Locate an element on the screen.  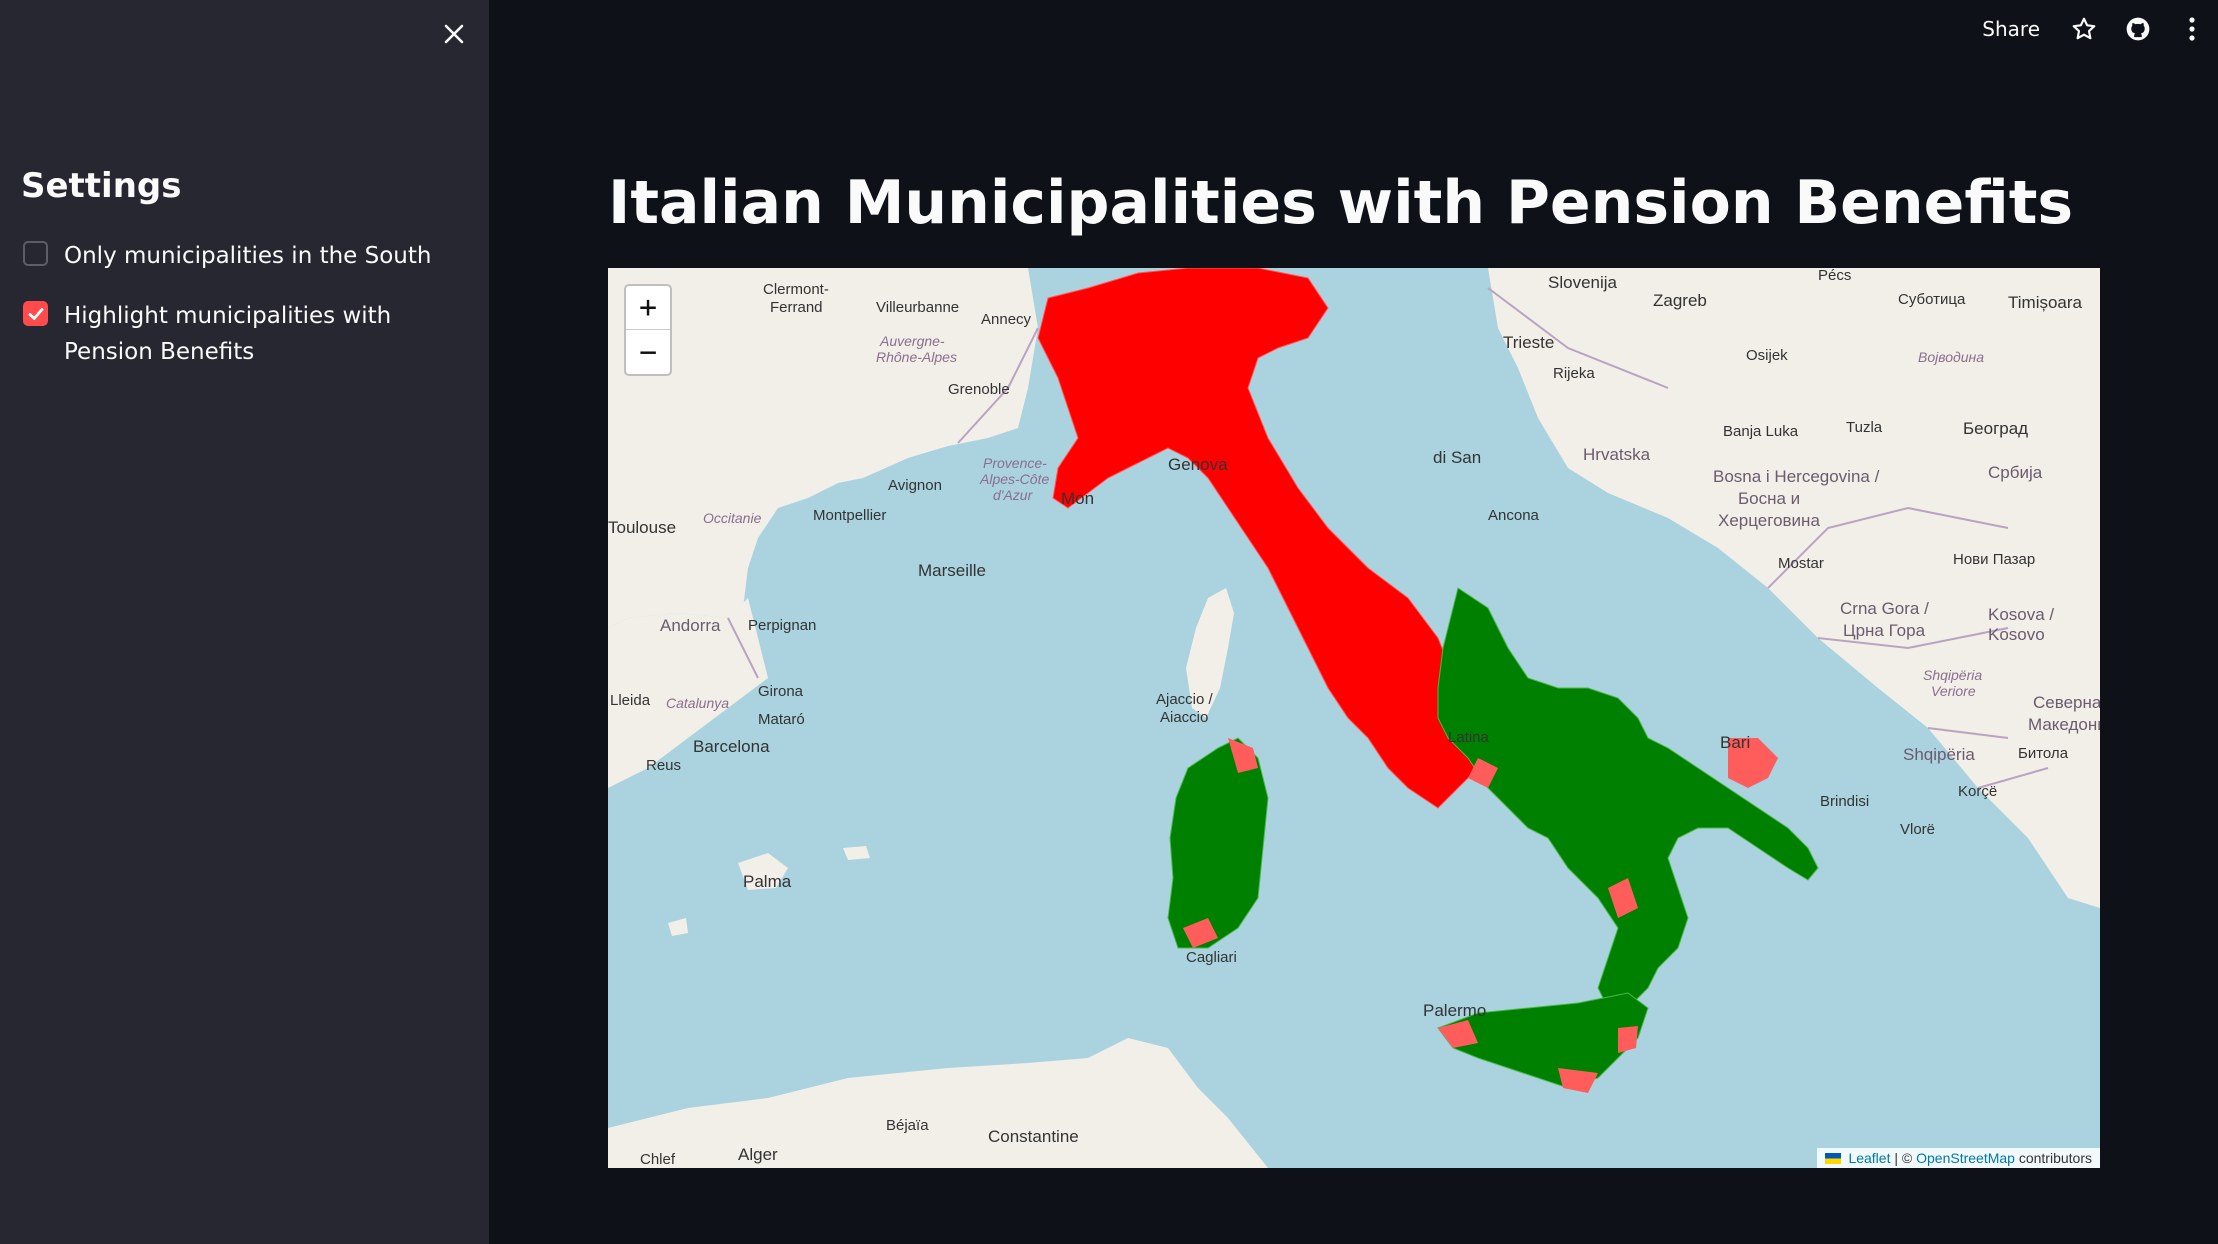
github-button is located at coordinates (2138, 29).